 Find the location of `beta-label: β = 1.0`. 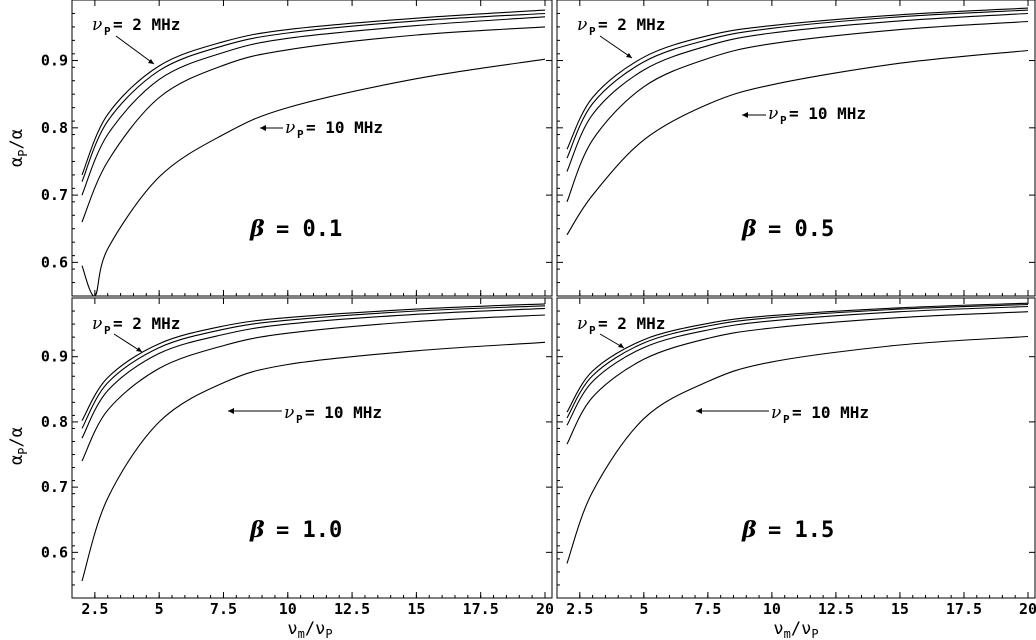

beta-label: β = 1.0 is located at coordinates (295, 530).